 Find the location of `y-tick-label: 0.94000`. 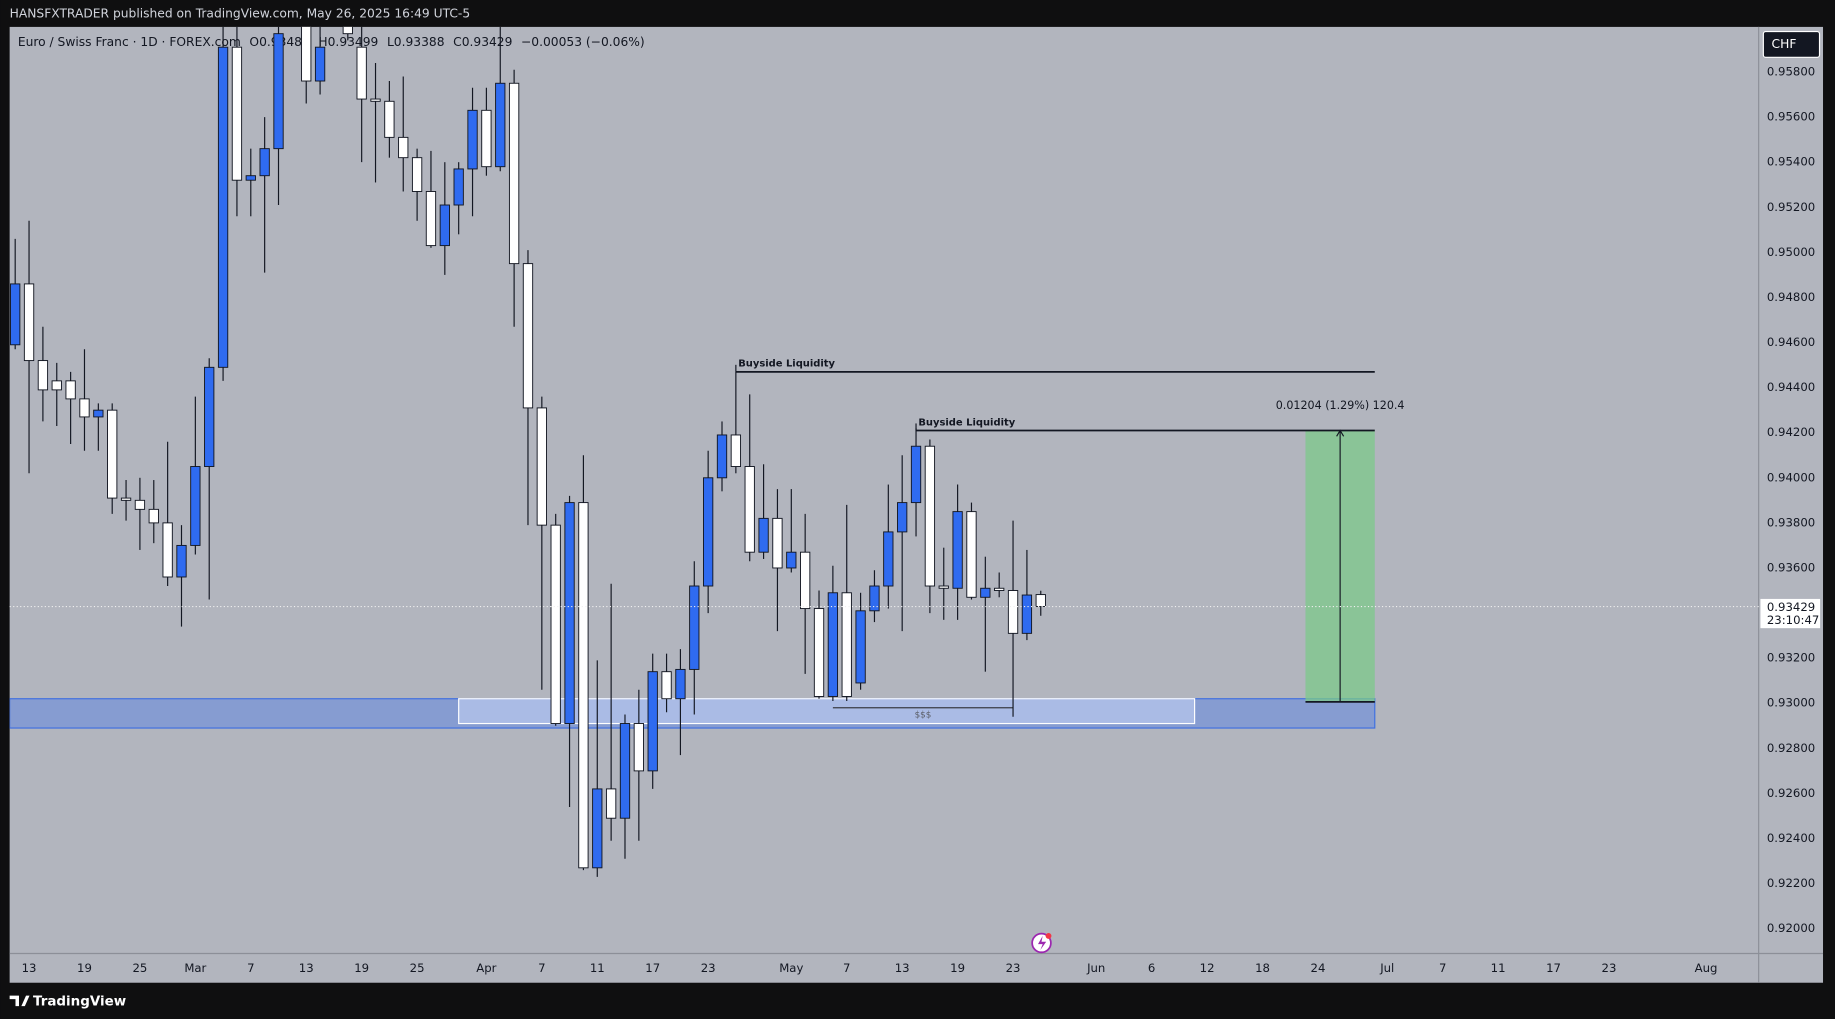

y-tick-label: 0.94000 is located at coordinates (1791, 477).